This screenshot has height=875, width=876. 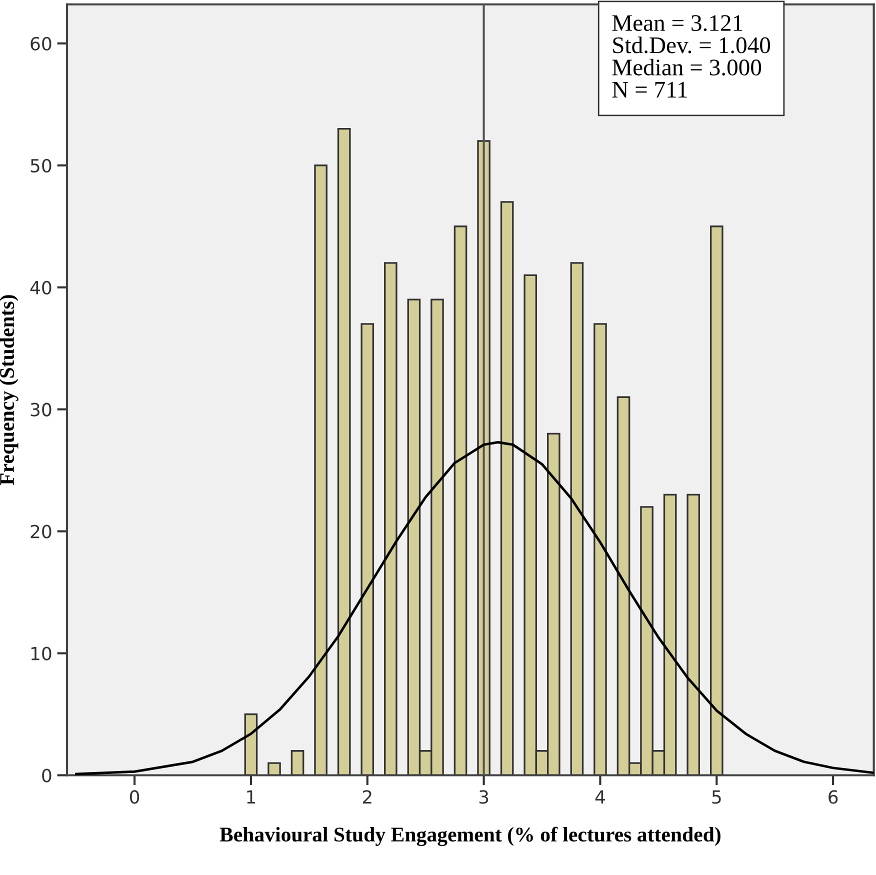 What do you see at coordinates (687, 67) in the screenshot?
I see `annotation: Median = 3.000` at bounding box center [687, 67].